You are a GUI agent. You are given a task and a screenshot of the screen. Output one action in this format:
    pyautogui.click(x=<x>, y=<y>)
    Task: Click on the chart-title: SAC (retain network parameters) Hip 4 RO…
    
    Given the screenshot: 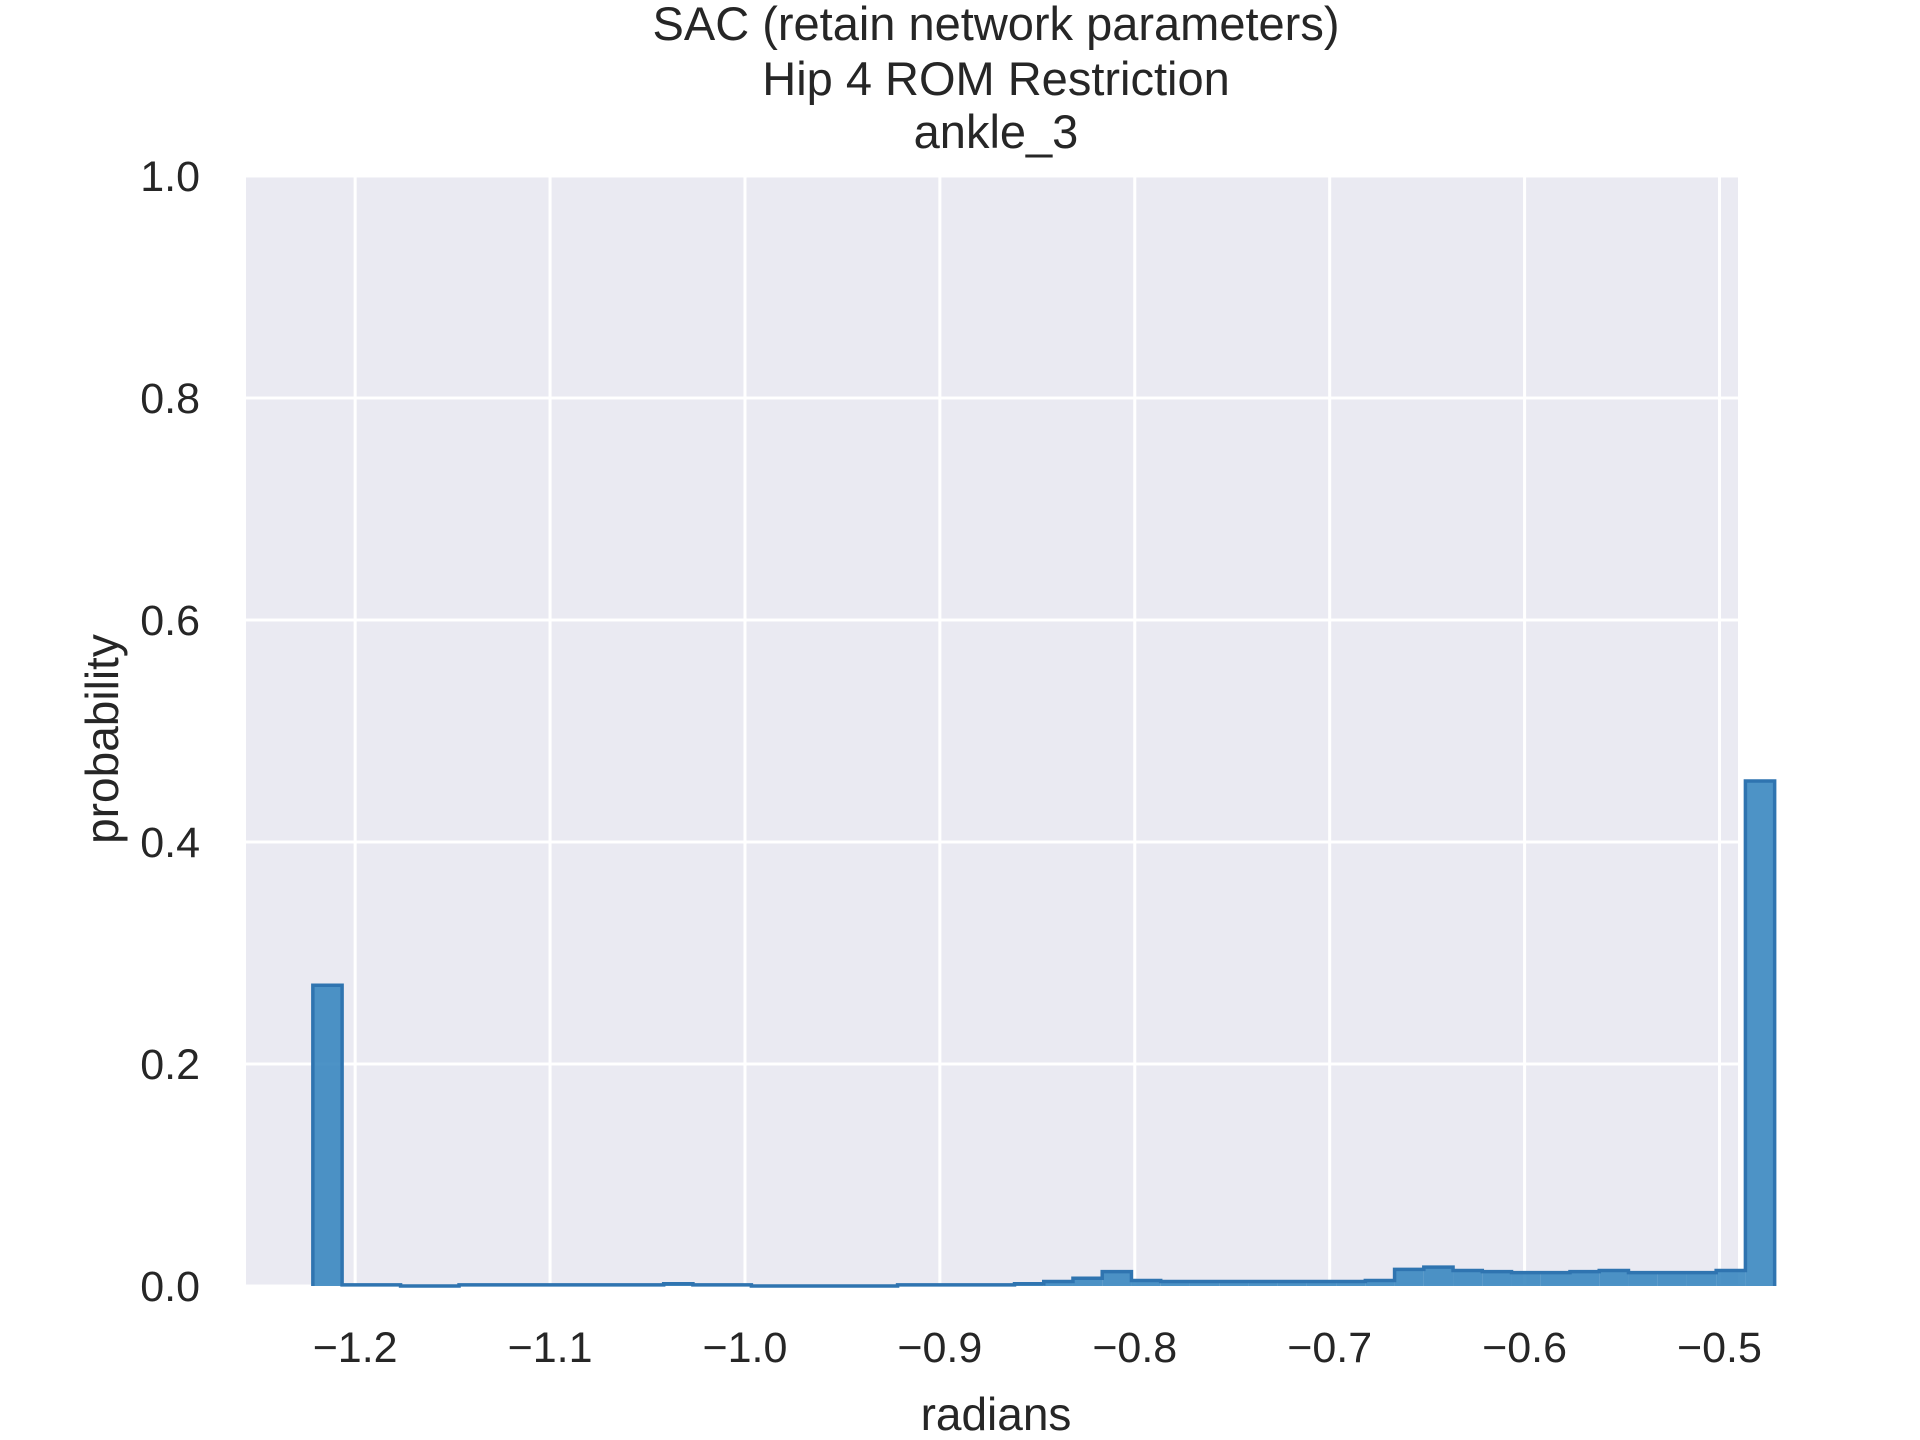 What is the action you would take?
    pyautogui.click(x=996, y=79)
    